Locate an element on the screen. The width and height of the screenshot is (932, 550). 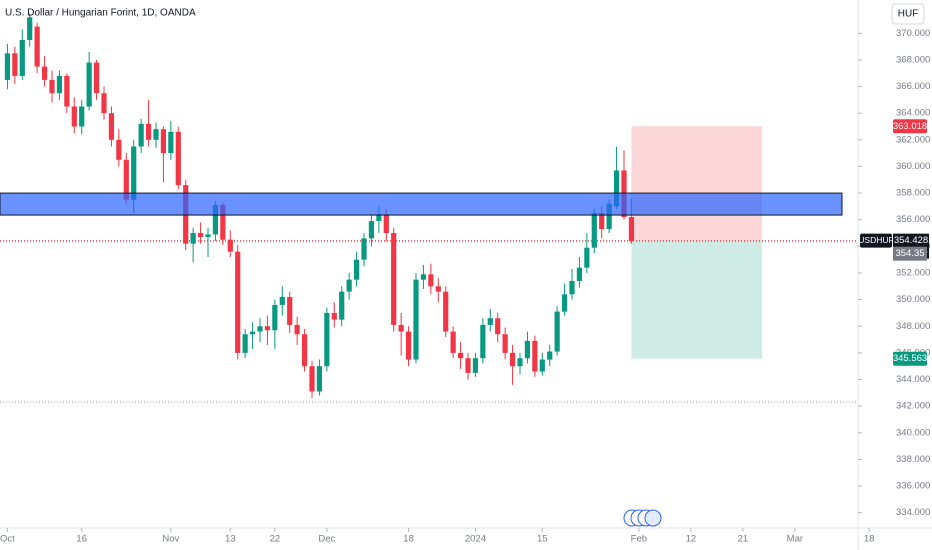
y-tick-label: 370.000 is located at coordinates (913, 33).